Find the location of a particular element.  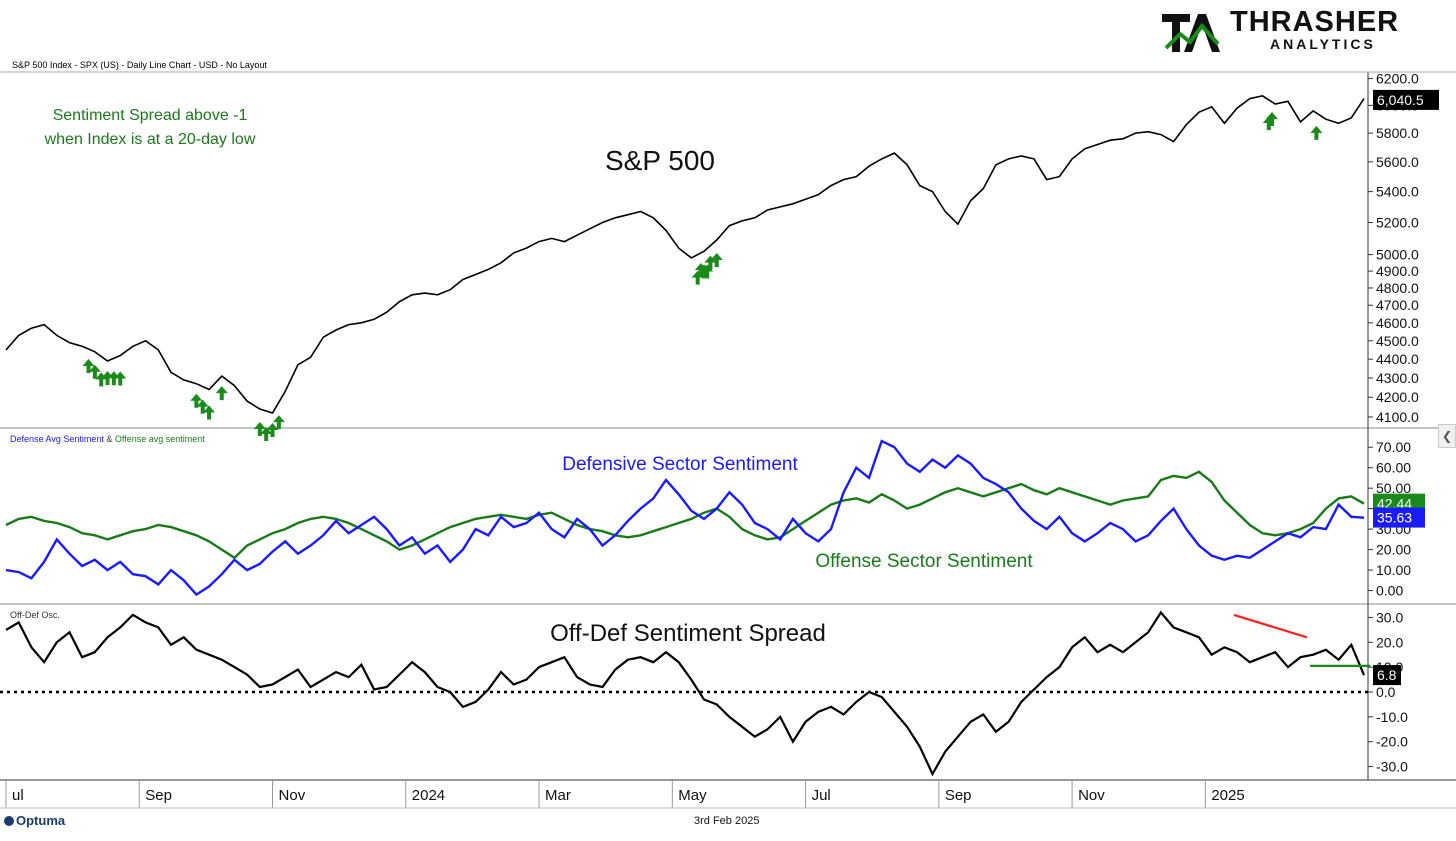

spread-legend: Off-Def Osc. is located at coordinates (35, 615).